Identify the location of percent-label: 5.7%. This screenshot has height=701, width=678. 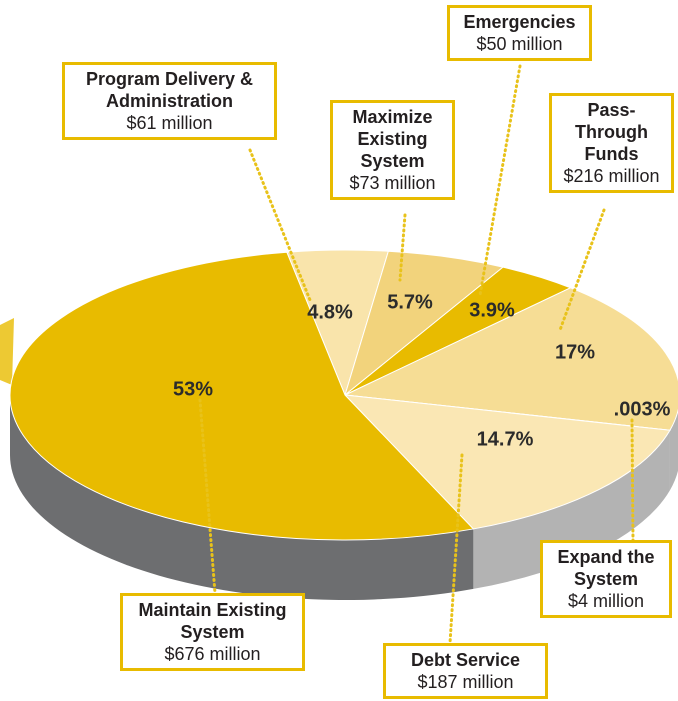
(410, 302).